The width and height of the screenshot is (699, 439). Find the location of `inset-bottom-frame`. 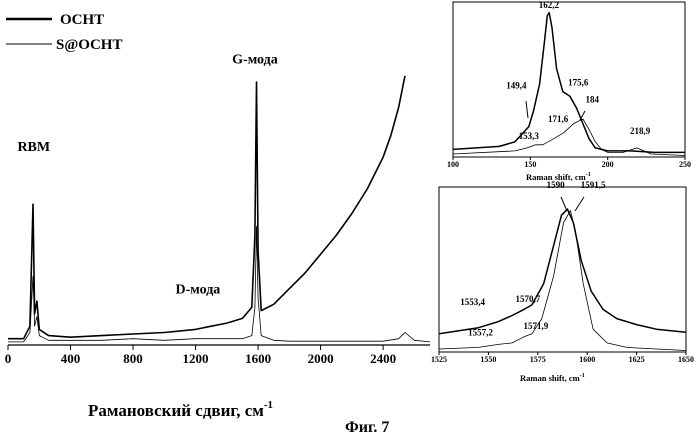

inset-bottom-frame is located at coordinates (562, 269).